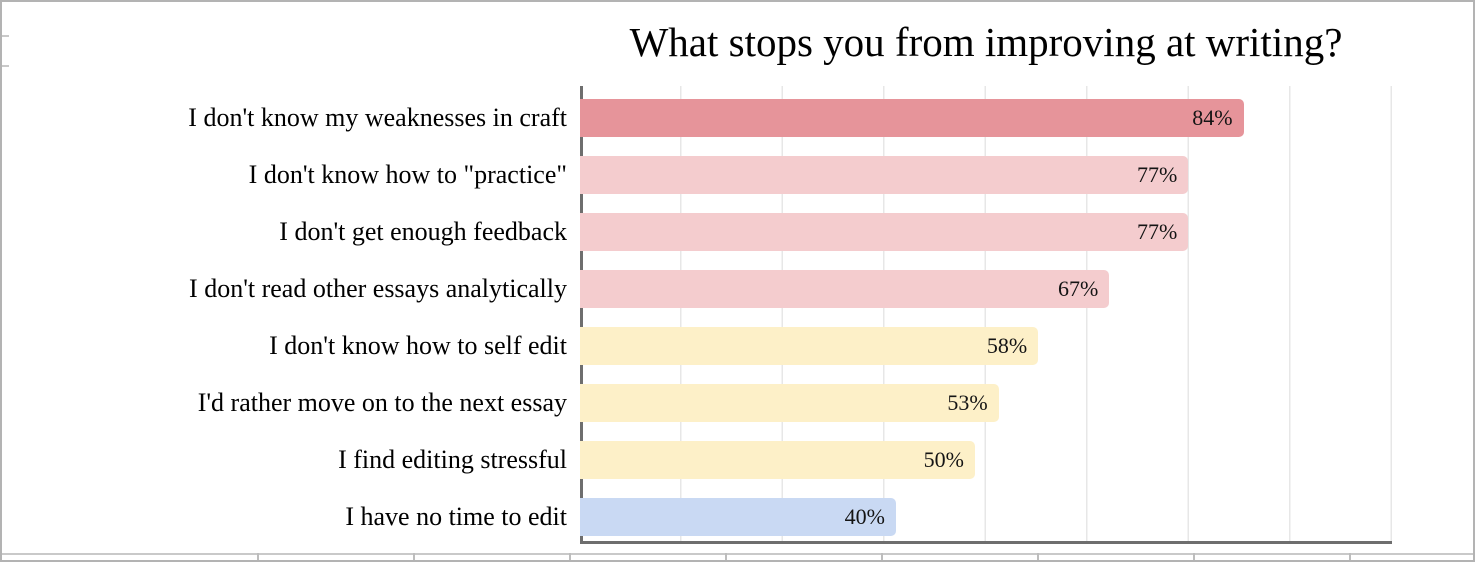 The height and width of the screenshot is (562, 1475). What do you see at coordinates (789, 402) in the screenshot?
I see `bar: 53%` at bounding box center [789, 402].